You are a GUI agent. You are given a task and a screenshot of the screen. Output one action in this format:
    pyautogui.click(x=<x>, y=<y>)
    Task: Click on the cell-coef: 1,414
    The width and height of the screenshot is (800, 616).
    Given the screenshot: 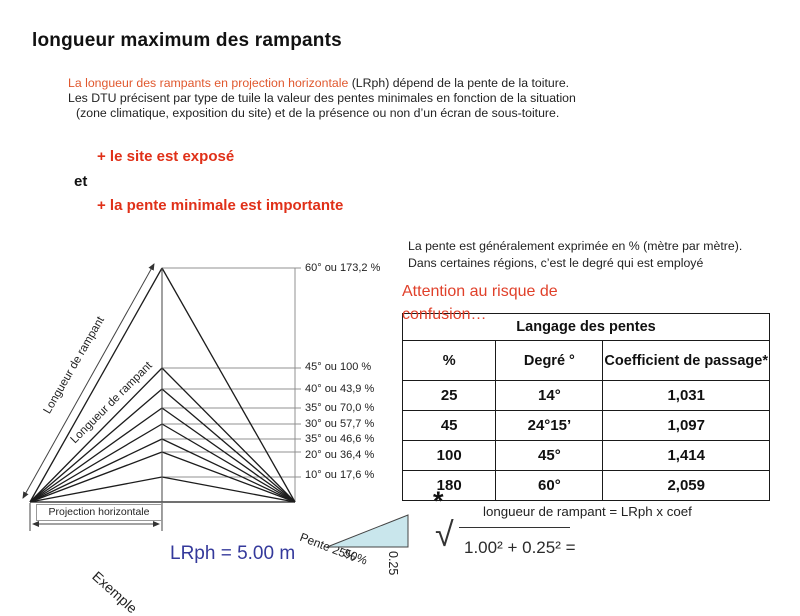 What is the action you would take?
    pyautogui.click(x=686, y=455)
    